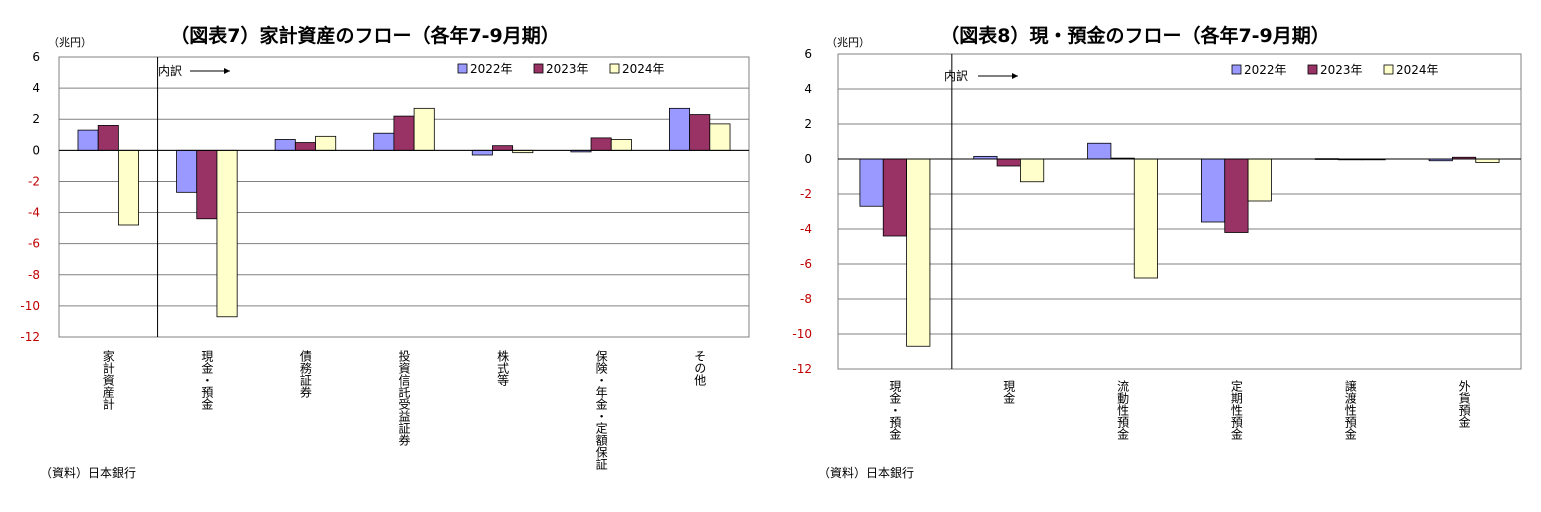  Describe the element at coordinates (700, 132) in the screenshot. I see `bar-2023年-その他` at that location.